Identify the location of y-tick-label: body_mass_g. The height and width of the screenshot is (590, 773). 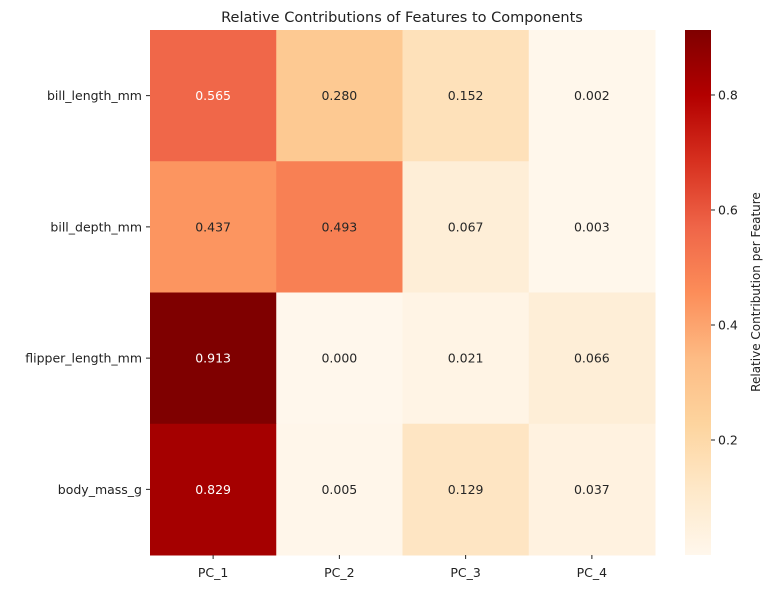
(100, 489).